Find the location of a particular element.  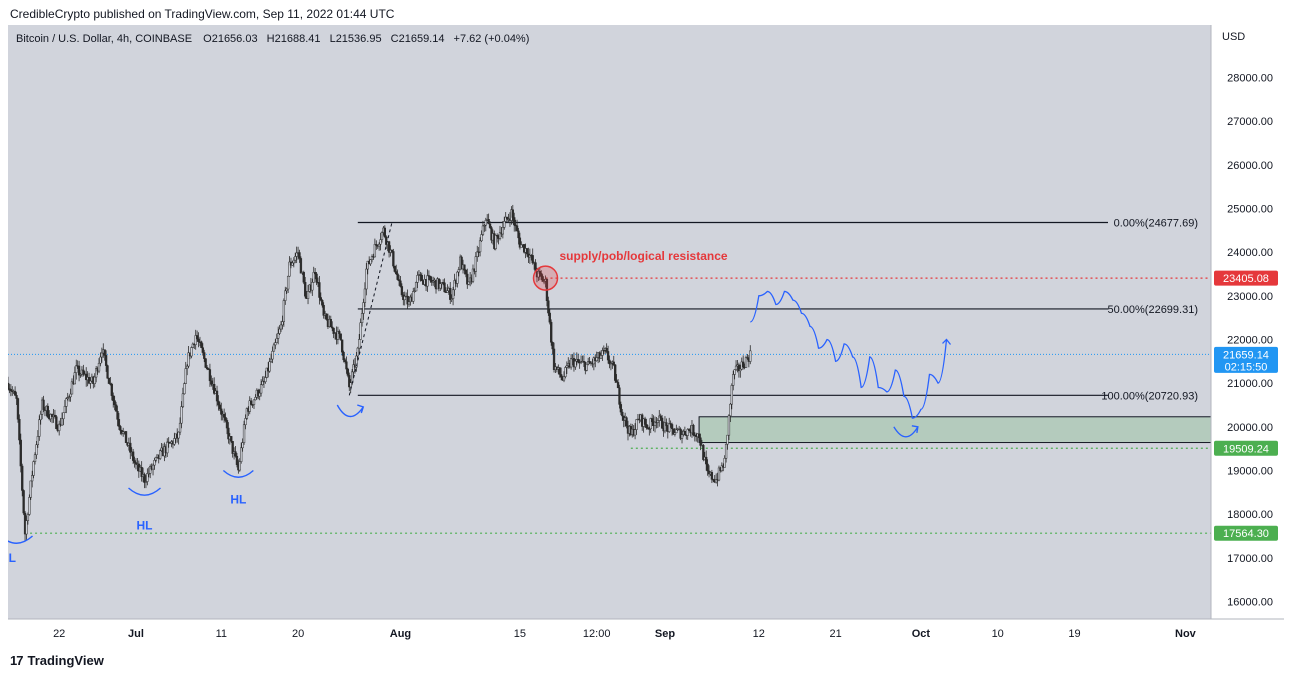

price-tick-label: 16000.00 is located at coordinates (1250, 603).